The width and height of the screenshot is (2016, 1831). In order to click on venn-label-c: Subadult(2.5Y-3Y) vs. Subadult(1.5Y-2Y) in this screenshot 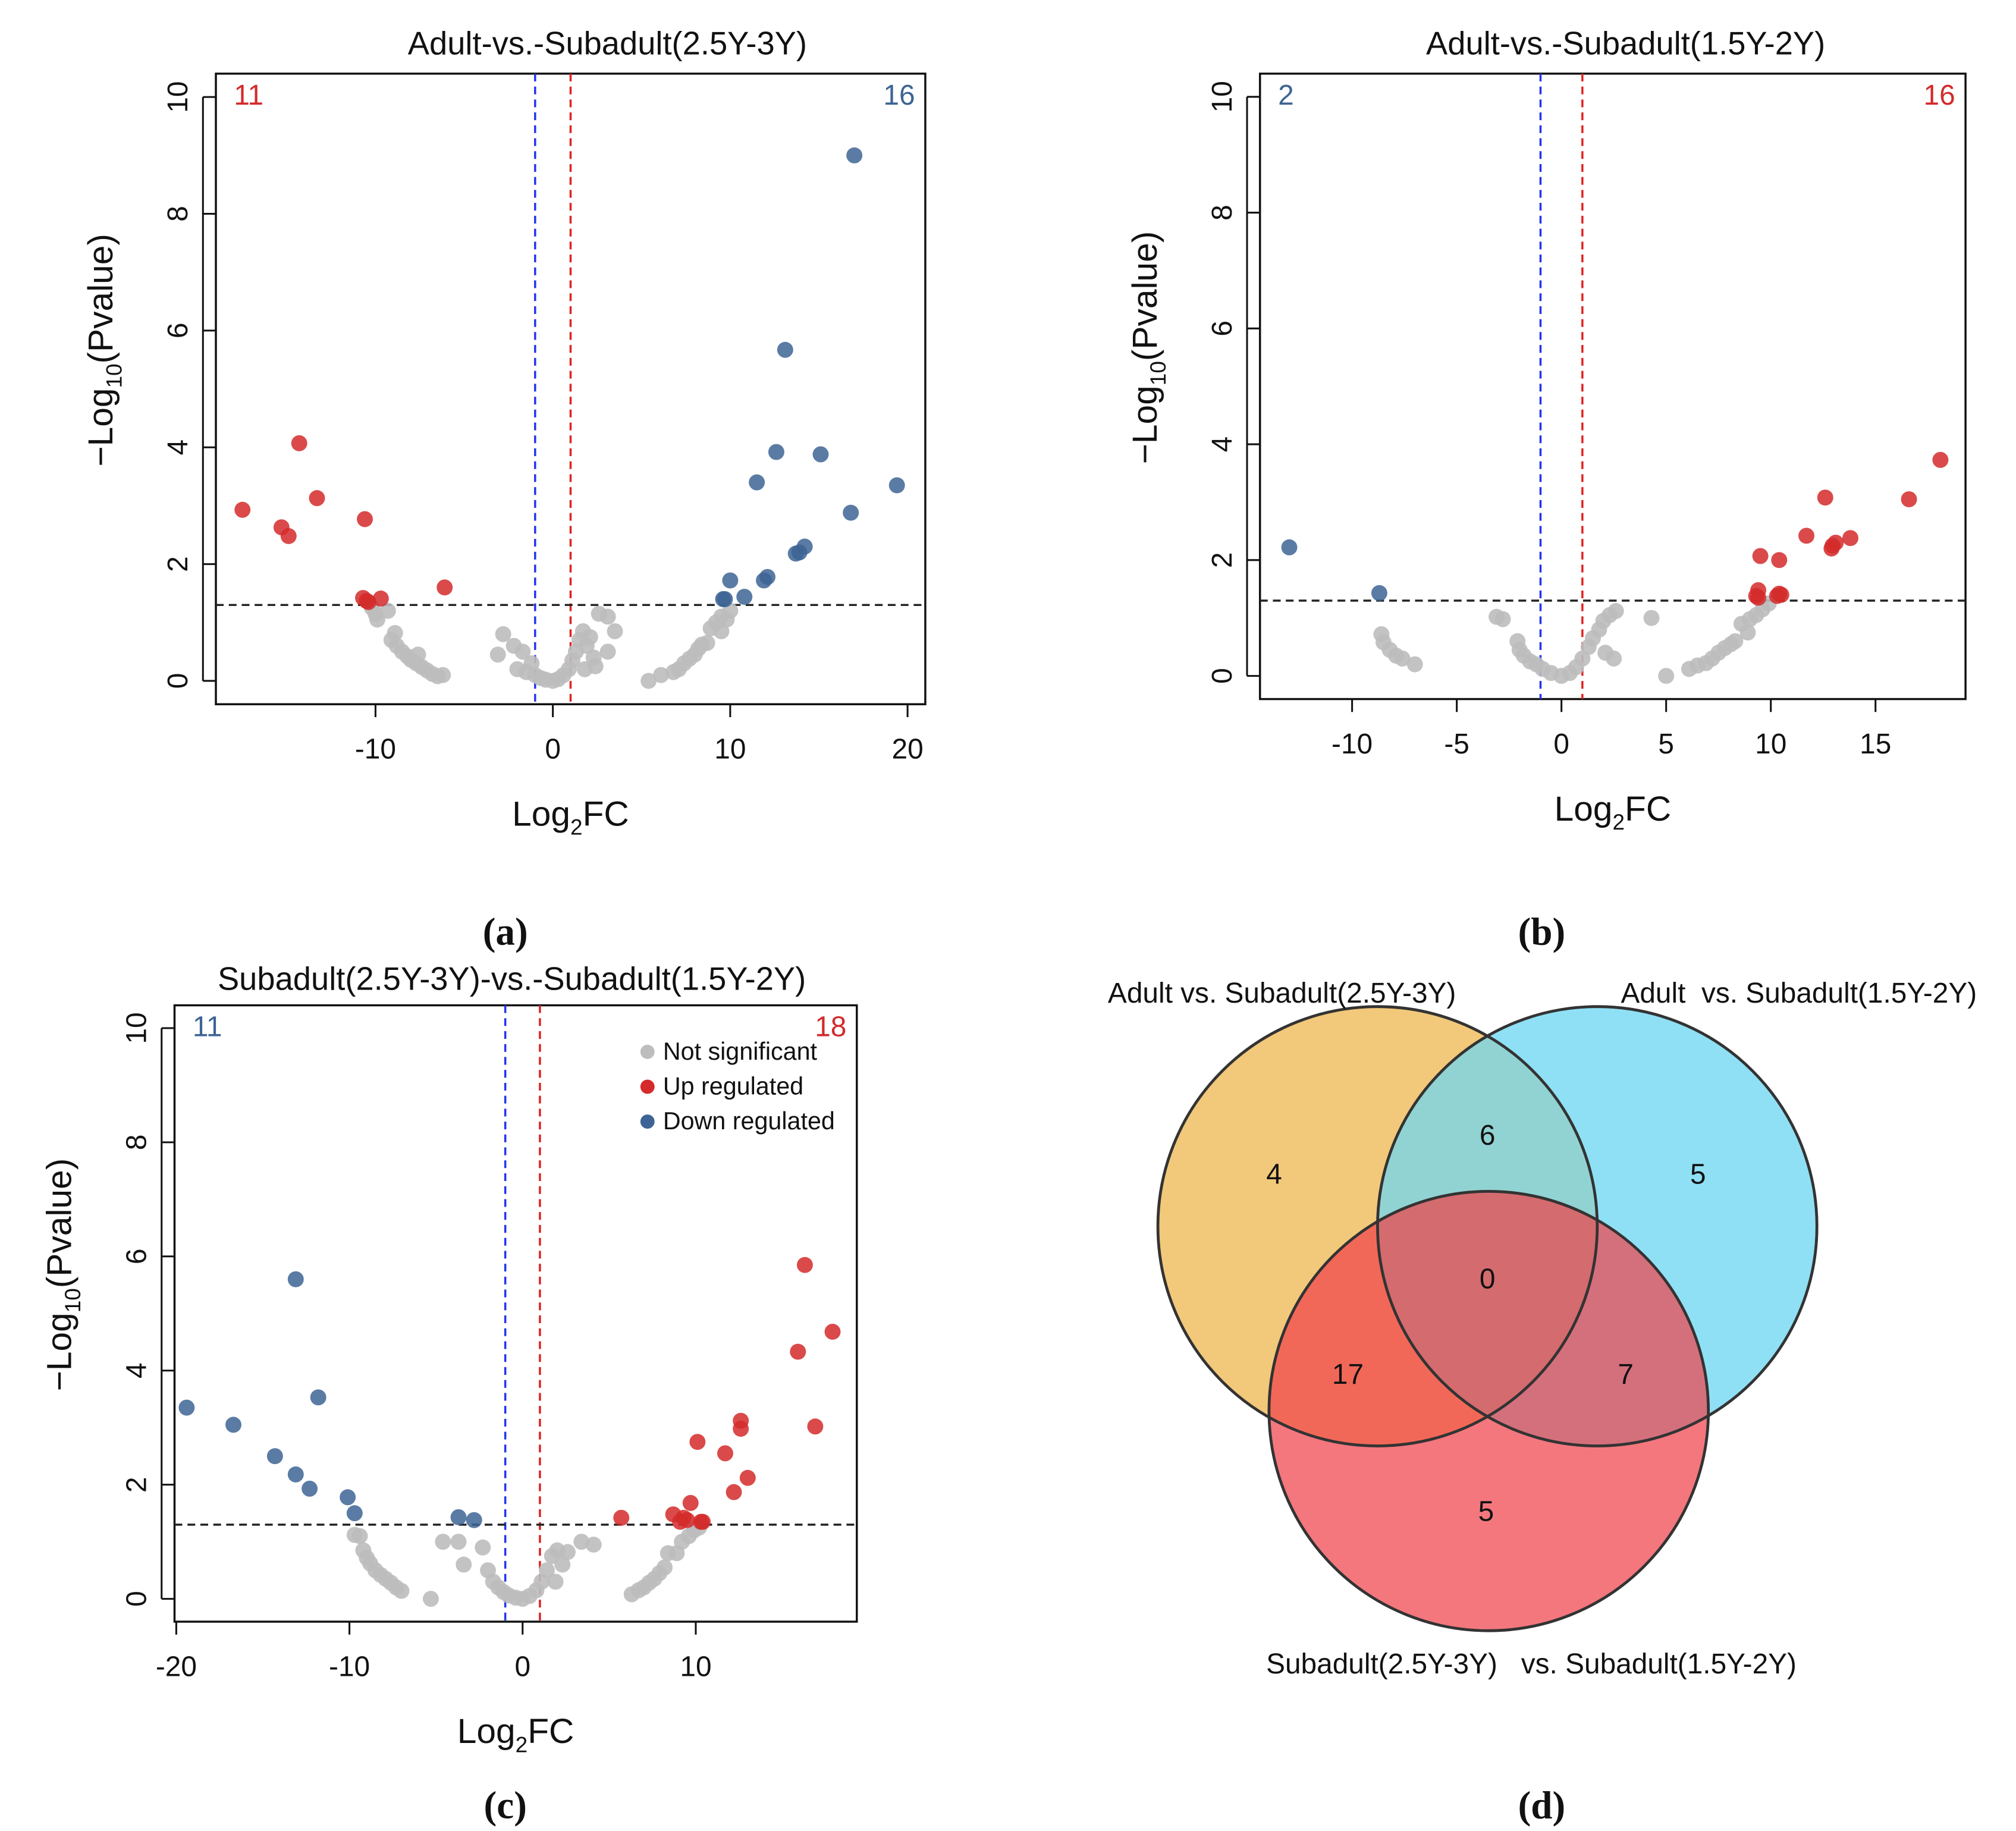, I will do `click(1531, 1664)`.